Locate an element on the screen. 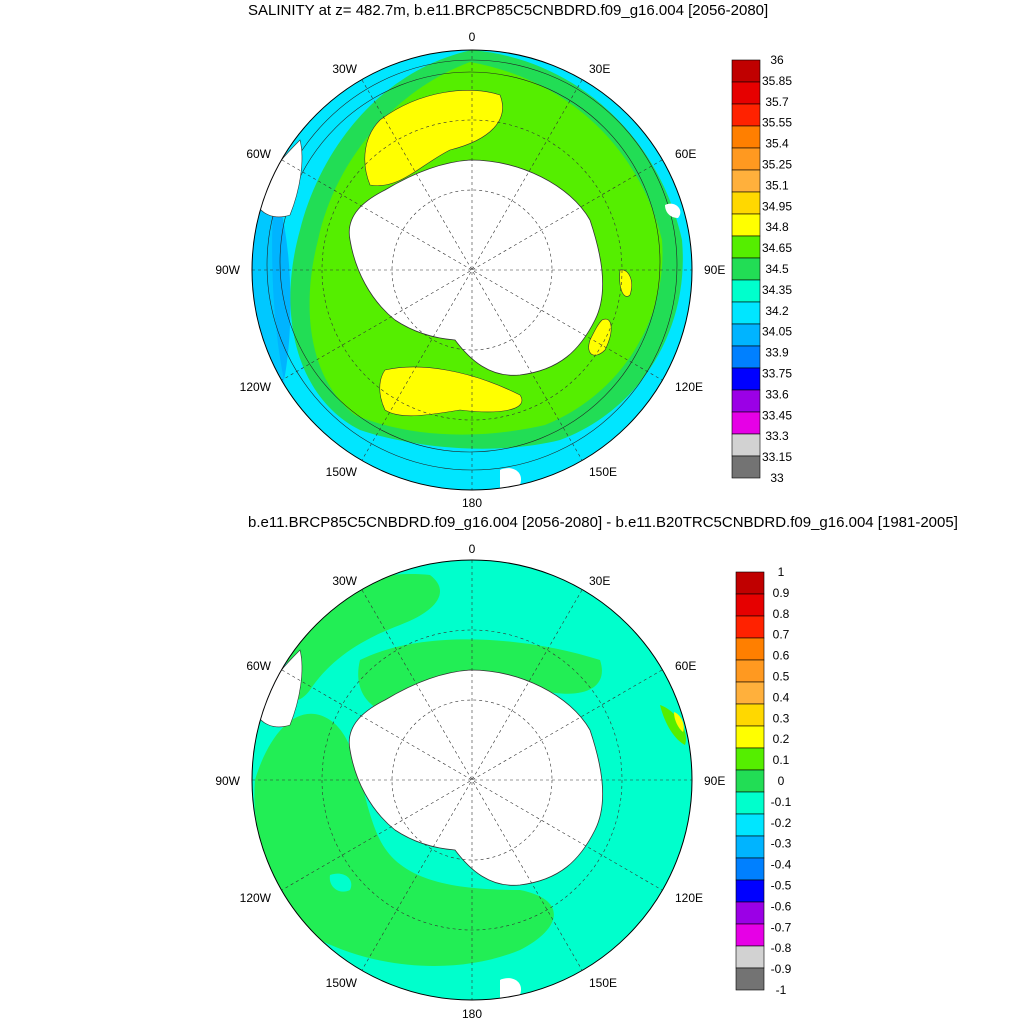  panel1-colorbar-label: 34.35 is located at coordinates (777, 290).